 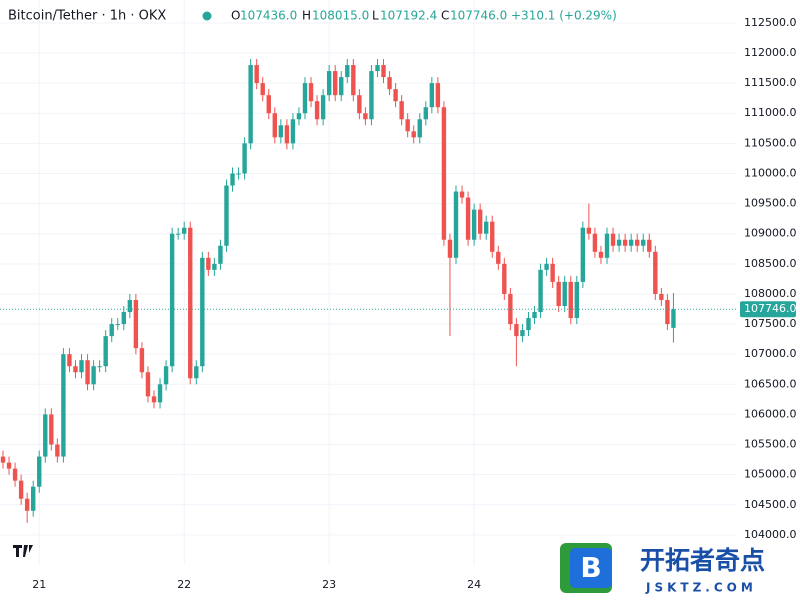 I want to click on legend-open-label: O, so click(x=235, y=16).